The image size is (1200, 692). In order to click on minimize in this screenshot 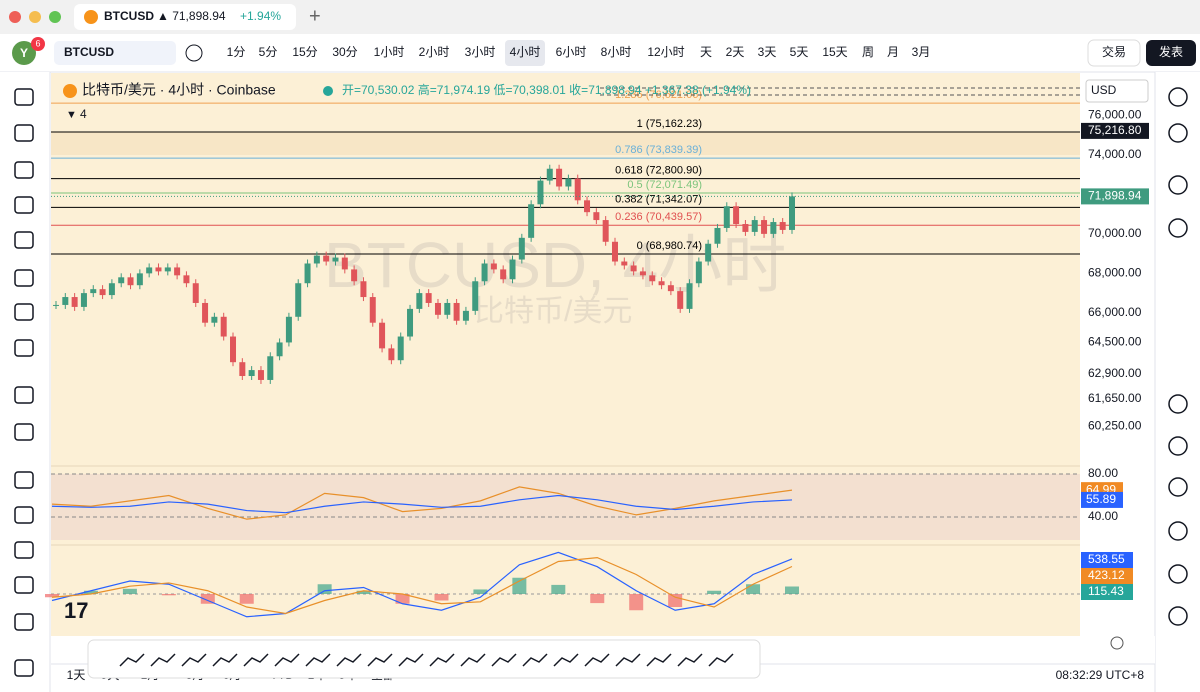, I will do `click(35, 17)`.